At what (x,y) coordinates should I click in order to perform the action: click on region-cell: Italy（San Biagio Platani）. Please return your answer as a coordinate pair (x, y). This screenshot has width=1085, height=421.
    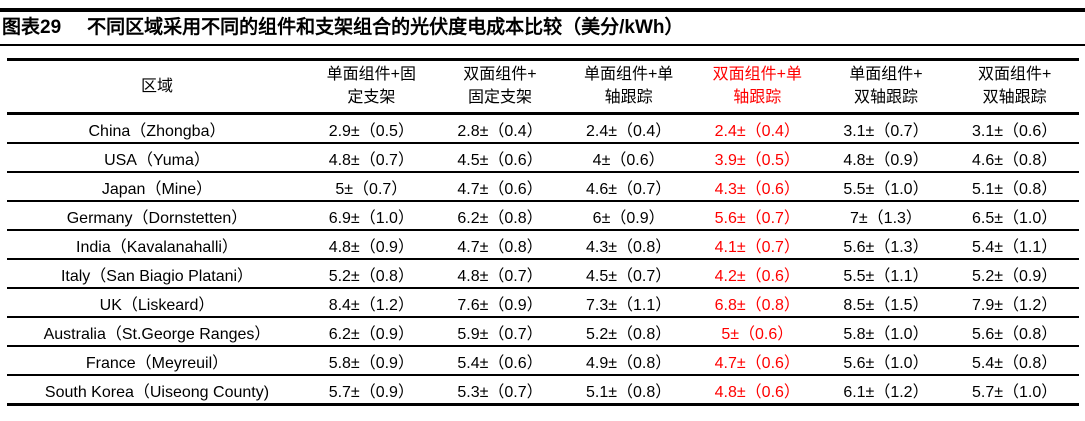
    Looking at the image, I should click on (157, 273).